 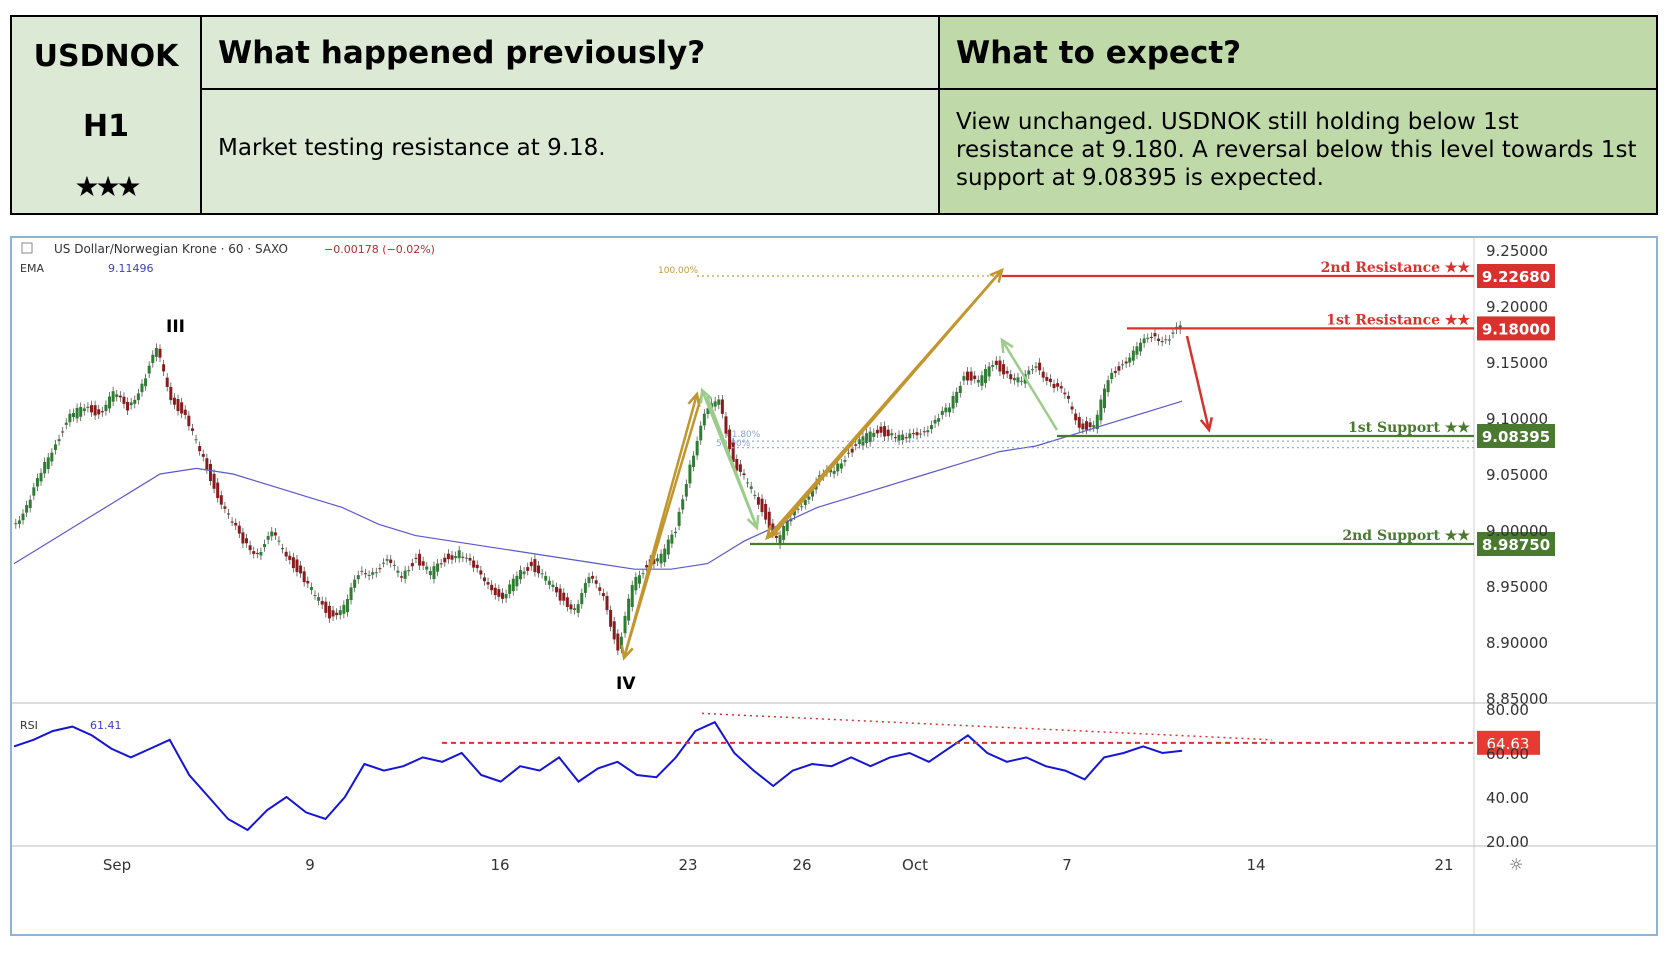 What do you see at coordinates (27, 248) in the screenshot?
I see `collapse-icon` at bounding box center [27, 248].